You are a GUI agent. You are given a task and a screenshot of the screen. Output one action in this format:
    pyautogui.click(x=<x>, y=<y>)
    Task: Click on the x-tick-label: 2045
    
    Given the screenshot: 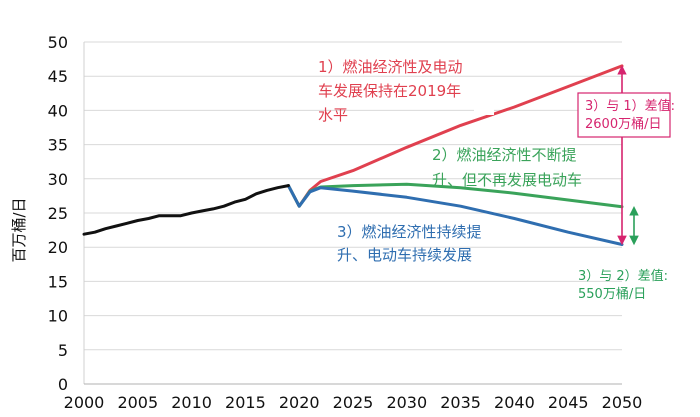 What is the action you would take?
    pyautogui.click(x=568, y=402)
    